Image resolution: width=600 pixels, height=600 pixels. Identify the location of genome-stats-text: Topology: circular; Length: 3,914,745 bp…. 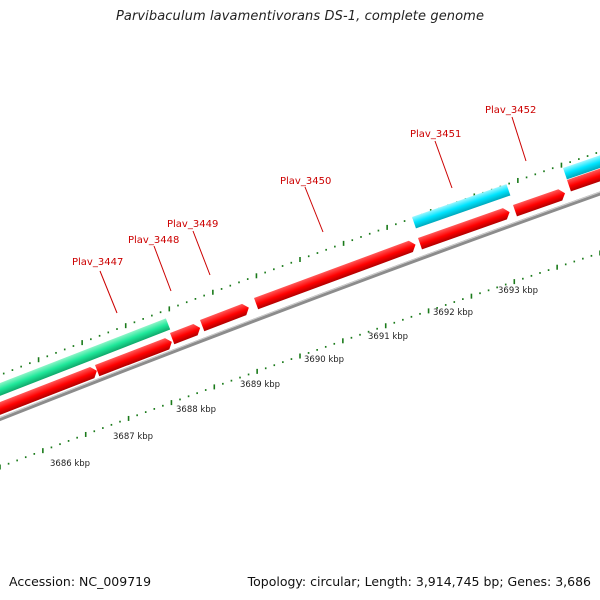
(419, 581).